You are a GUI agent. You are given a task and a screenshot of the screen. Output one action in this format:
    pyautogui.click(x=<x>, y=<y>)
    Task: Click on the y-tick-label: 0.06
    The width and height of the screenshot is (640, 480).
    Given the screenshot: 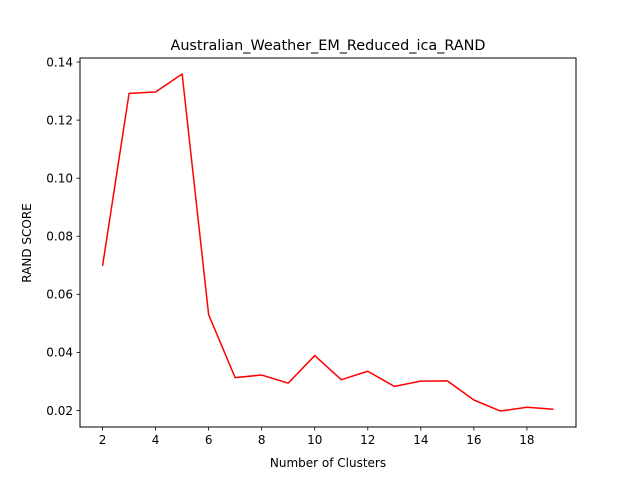 What is the action you would take?
    pyautogui.click(x=59, y=295)
    